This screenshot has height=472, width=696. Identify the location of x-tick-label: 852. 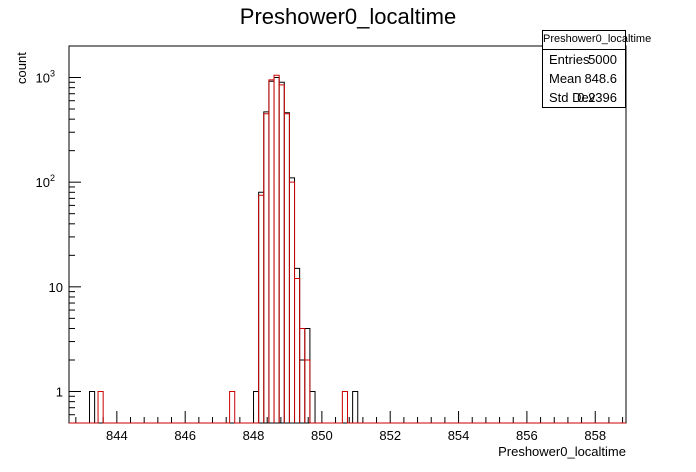
(390, 435).